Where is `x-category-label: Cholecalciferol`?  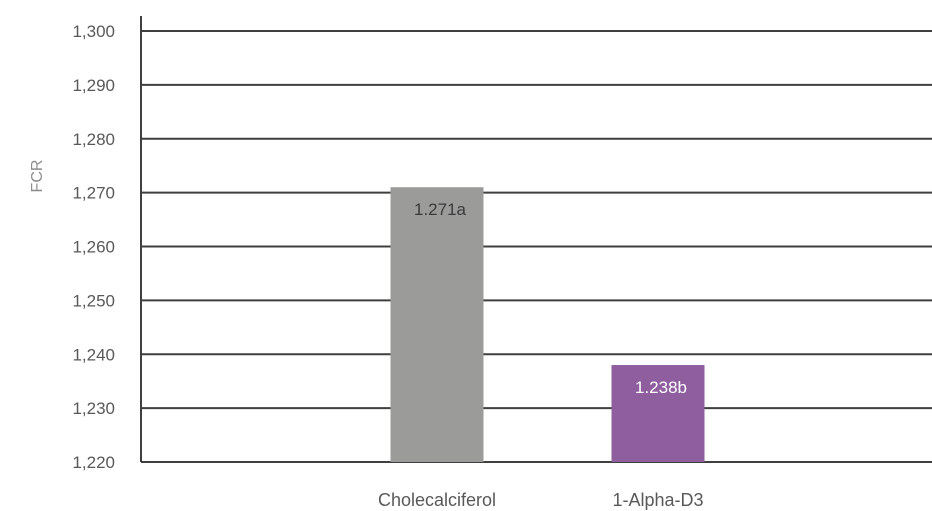 x-category-label: Cholecalciferol is located at coordinates (437, 500).